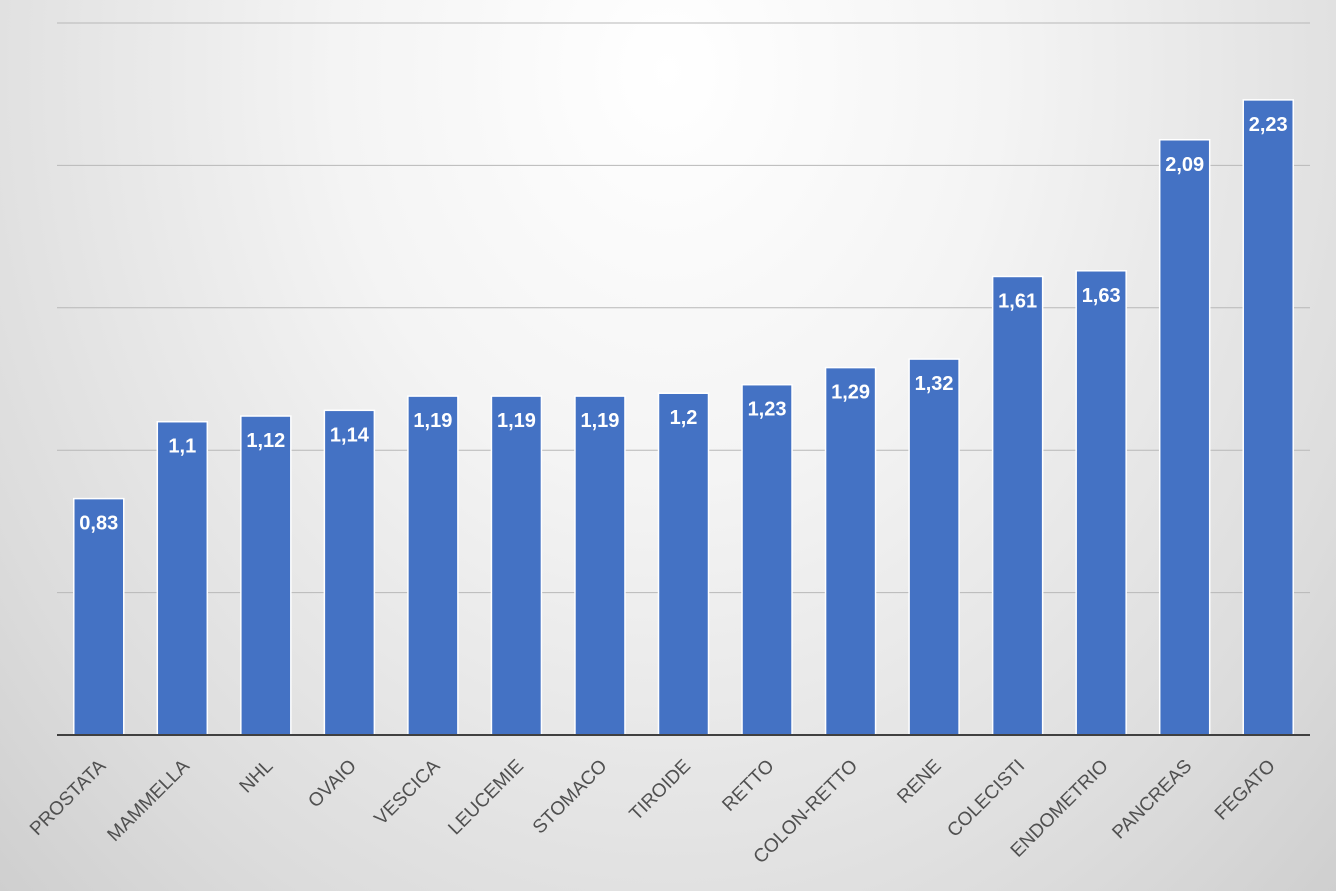 The height and width of the screenshot is (891, 1336). I want to click on data-label: 1,12, so click(265, 441).